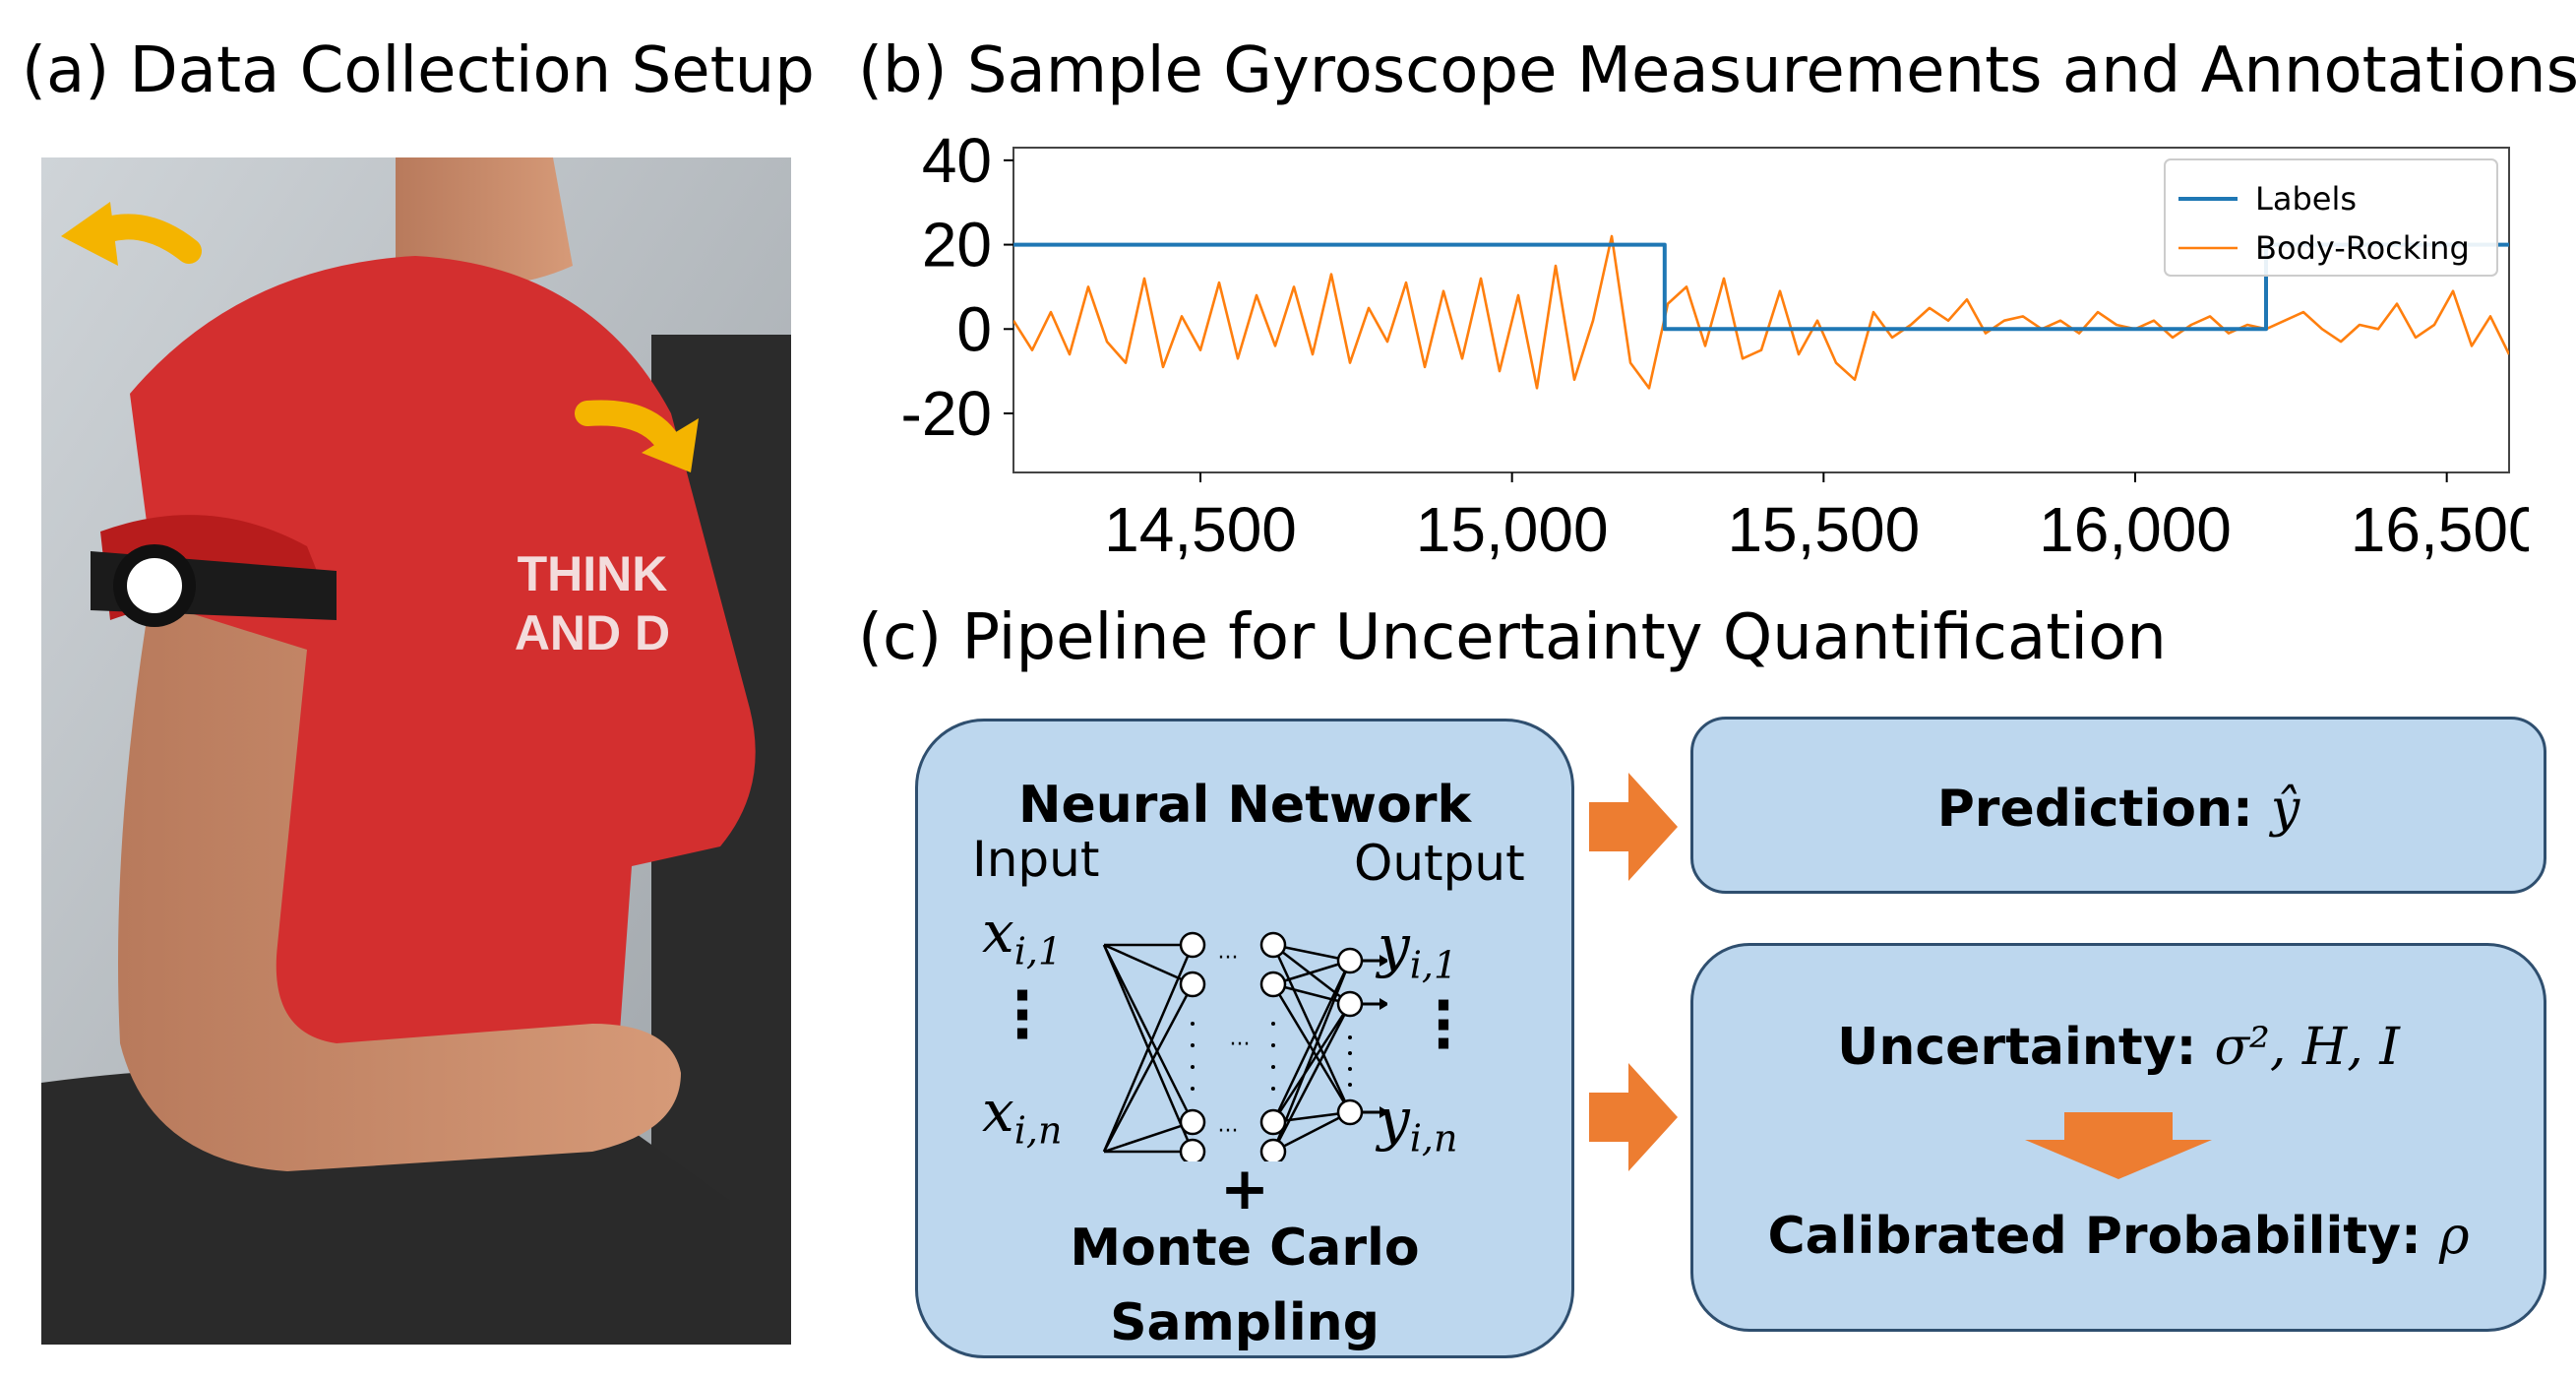 The image size is (2576, 1379). Describe the element at coordinates (1439, 863) in the screenshot. I see `output-label: Output` at that location.